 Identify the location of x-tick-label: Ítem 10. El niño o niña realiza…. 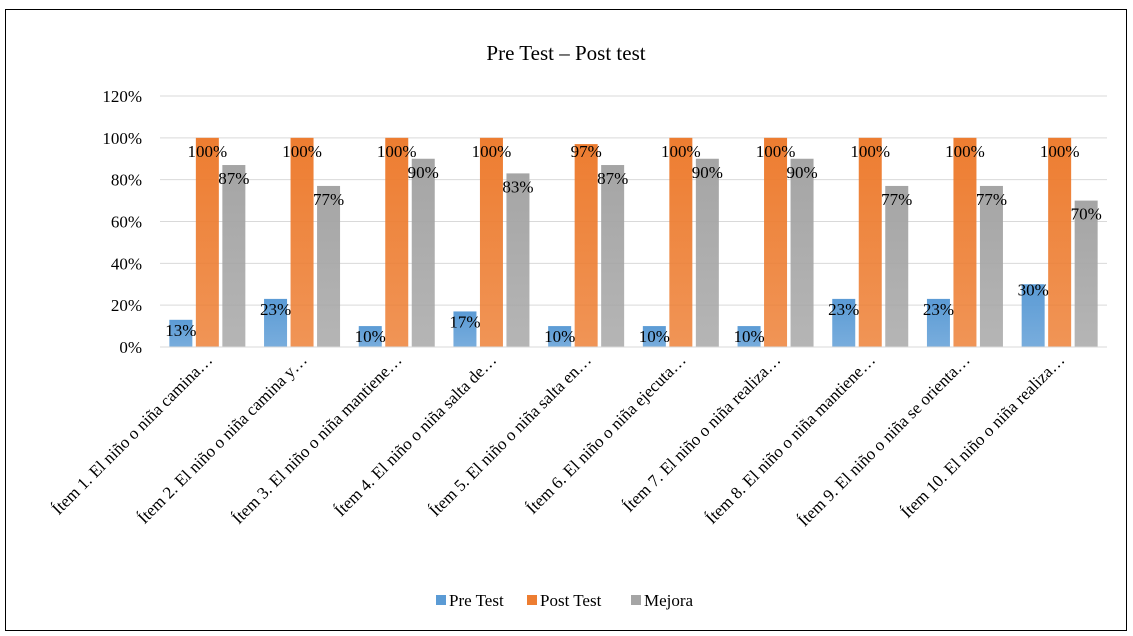
(982, 435).